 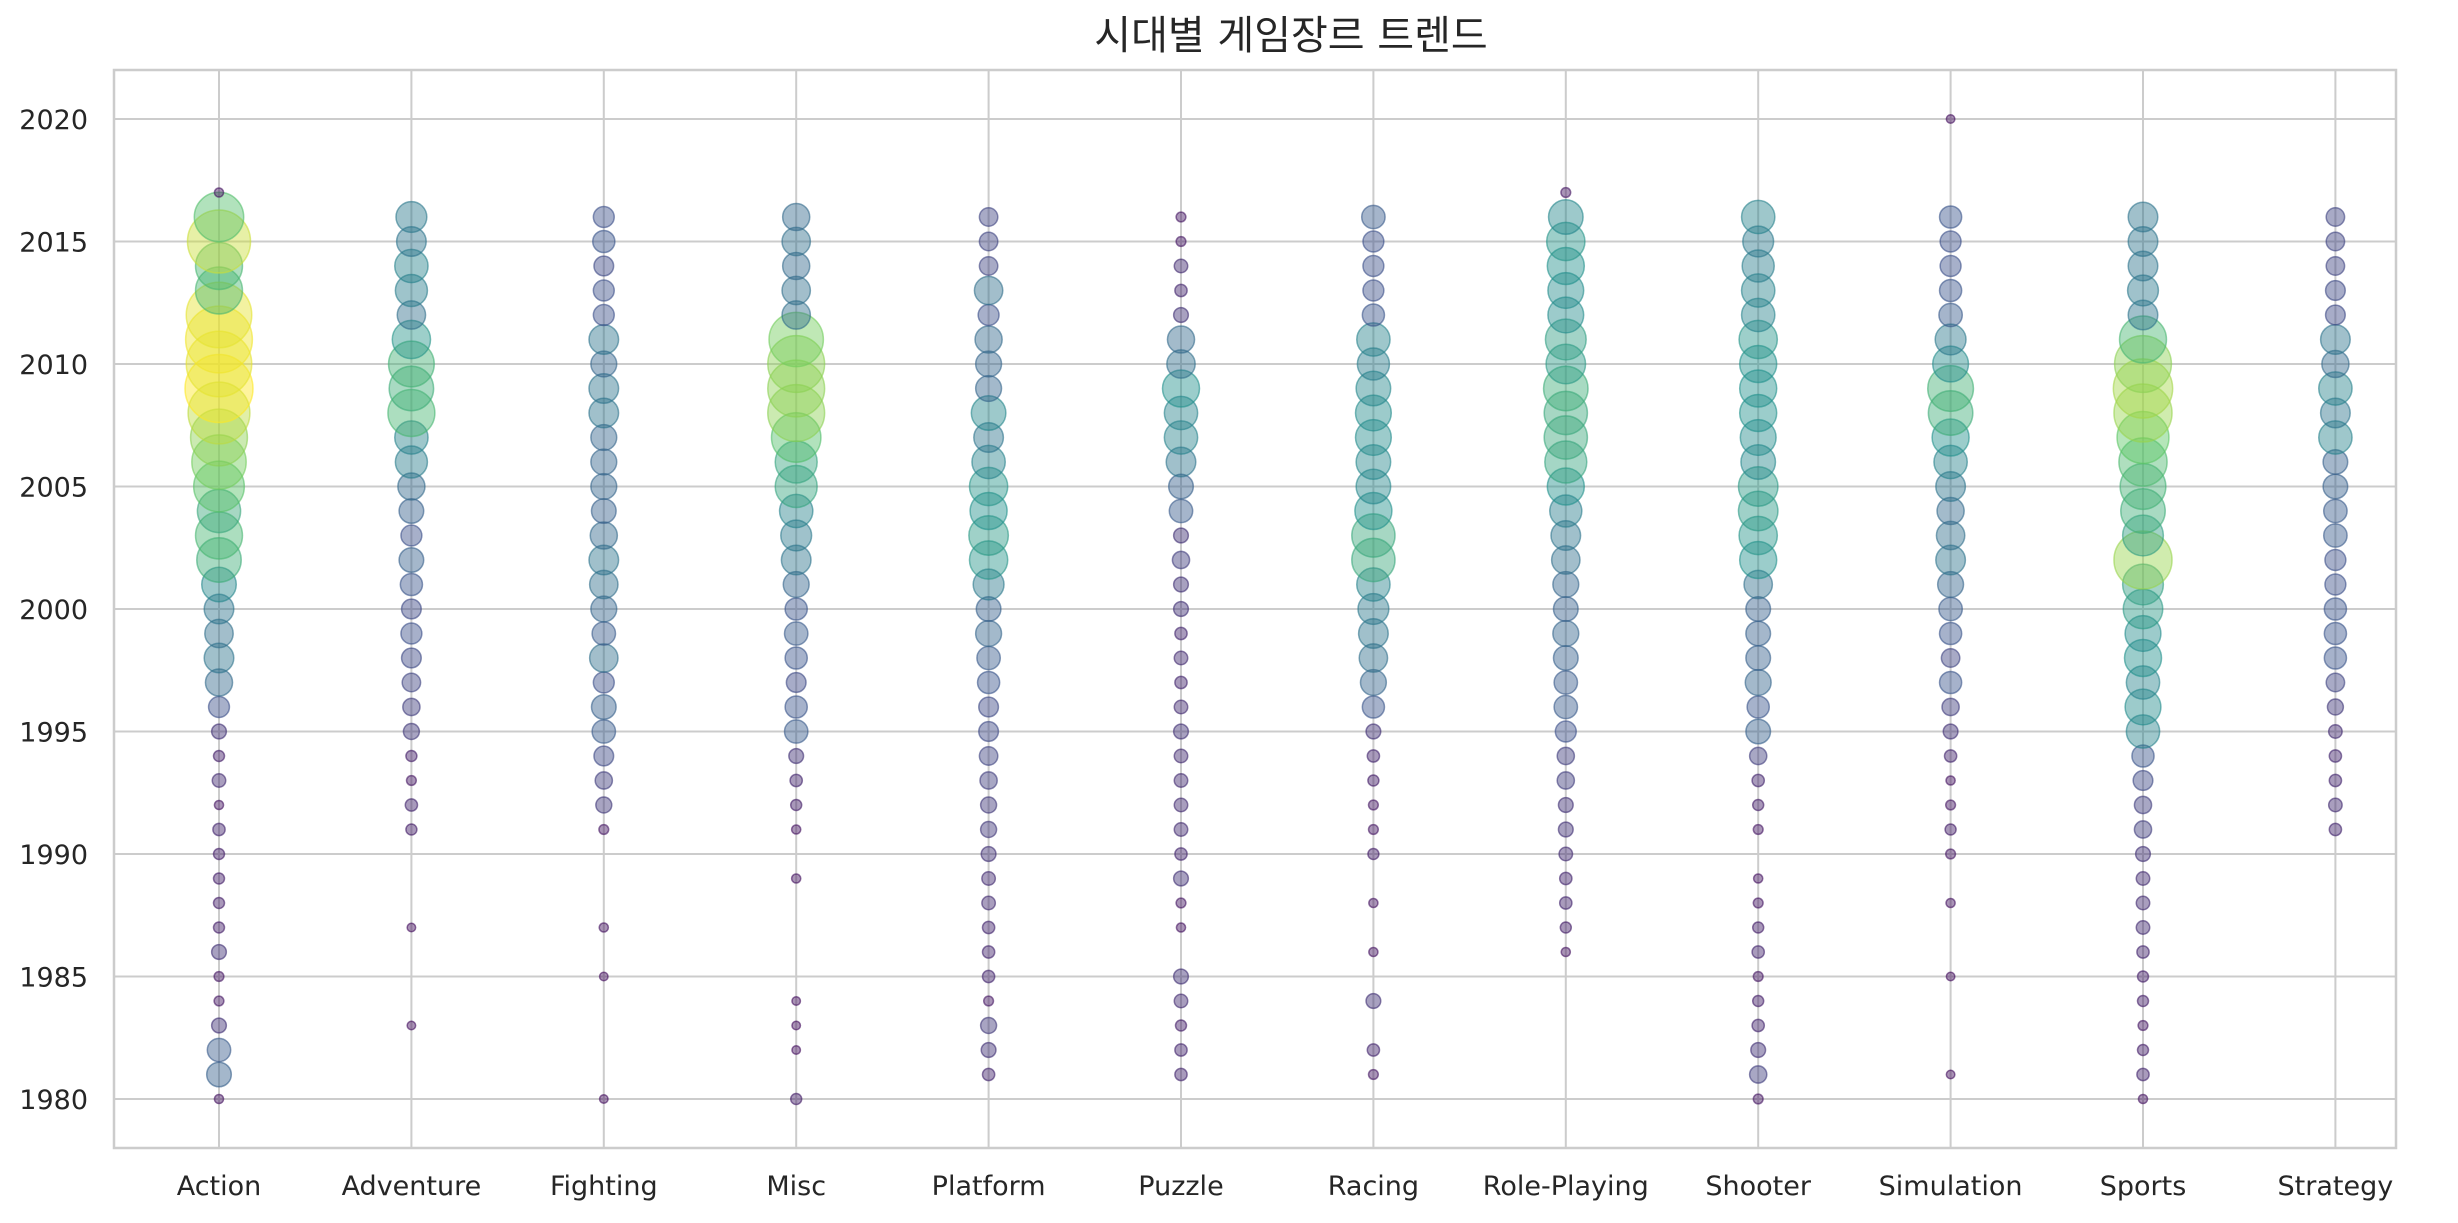 What do you see at coordinates (2336, 1186) in the screenshot?
I see `x-tick-label: Strategy` at bounding box center [2336, 1186].